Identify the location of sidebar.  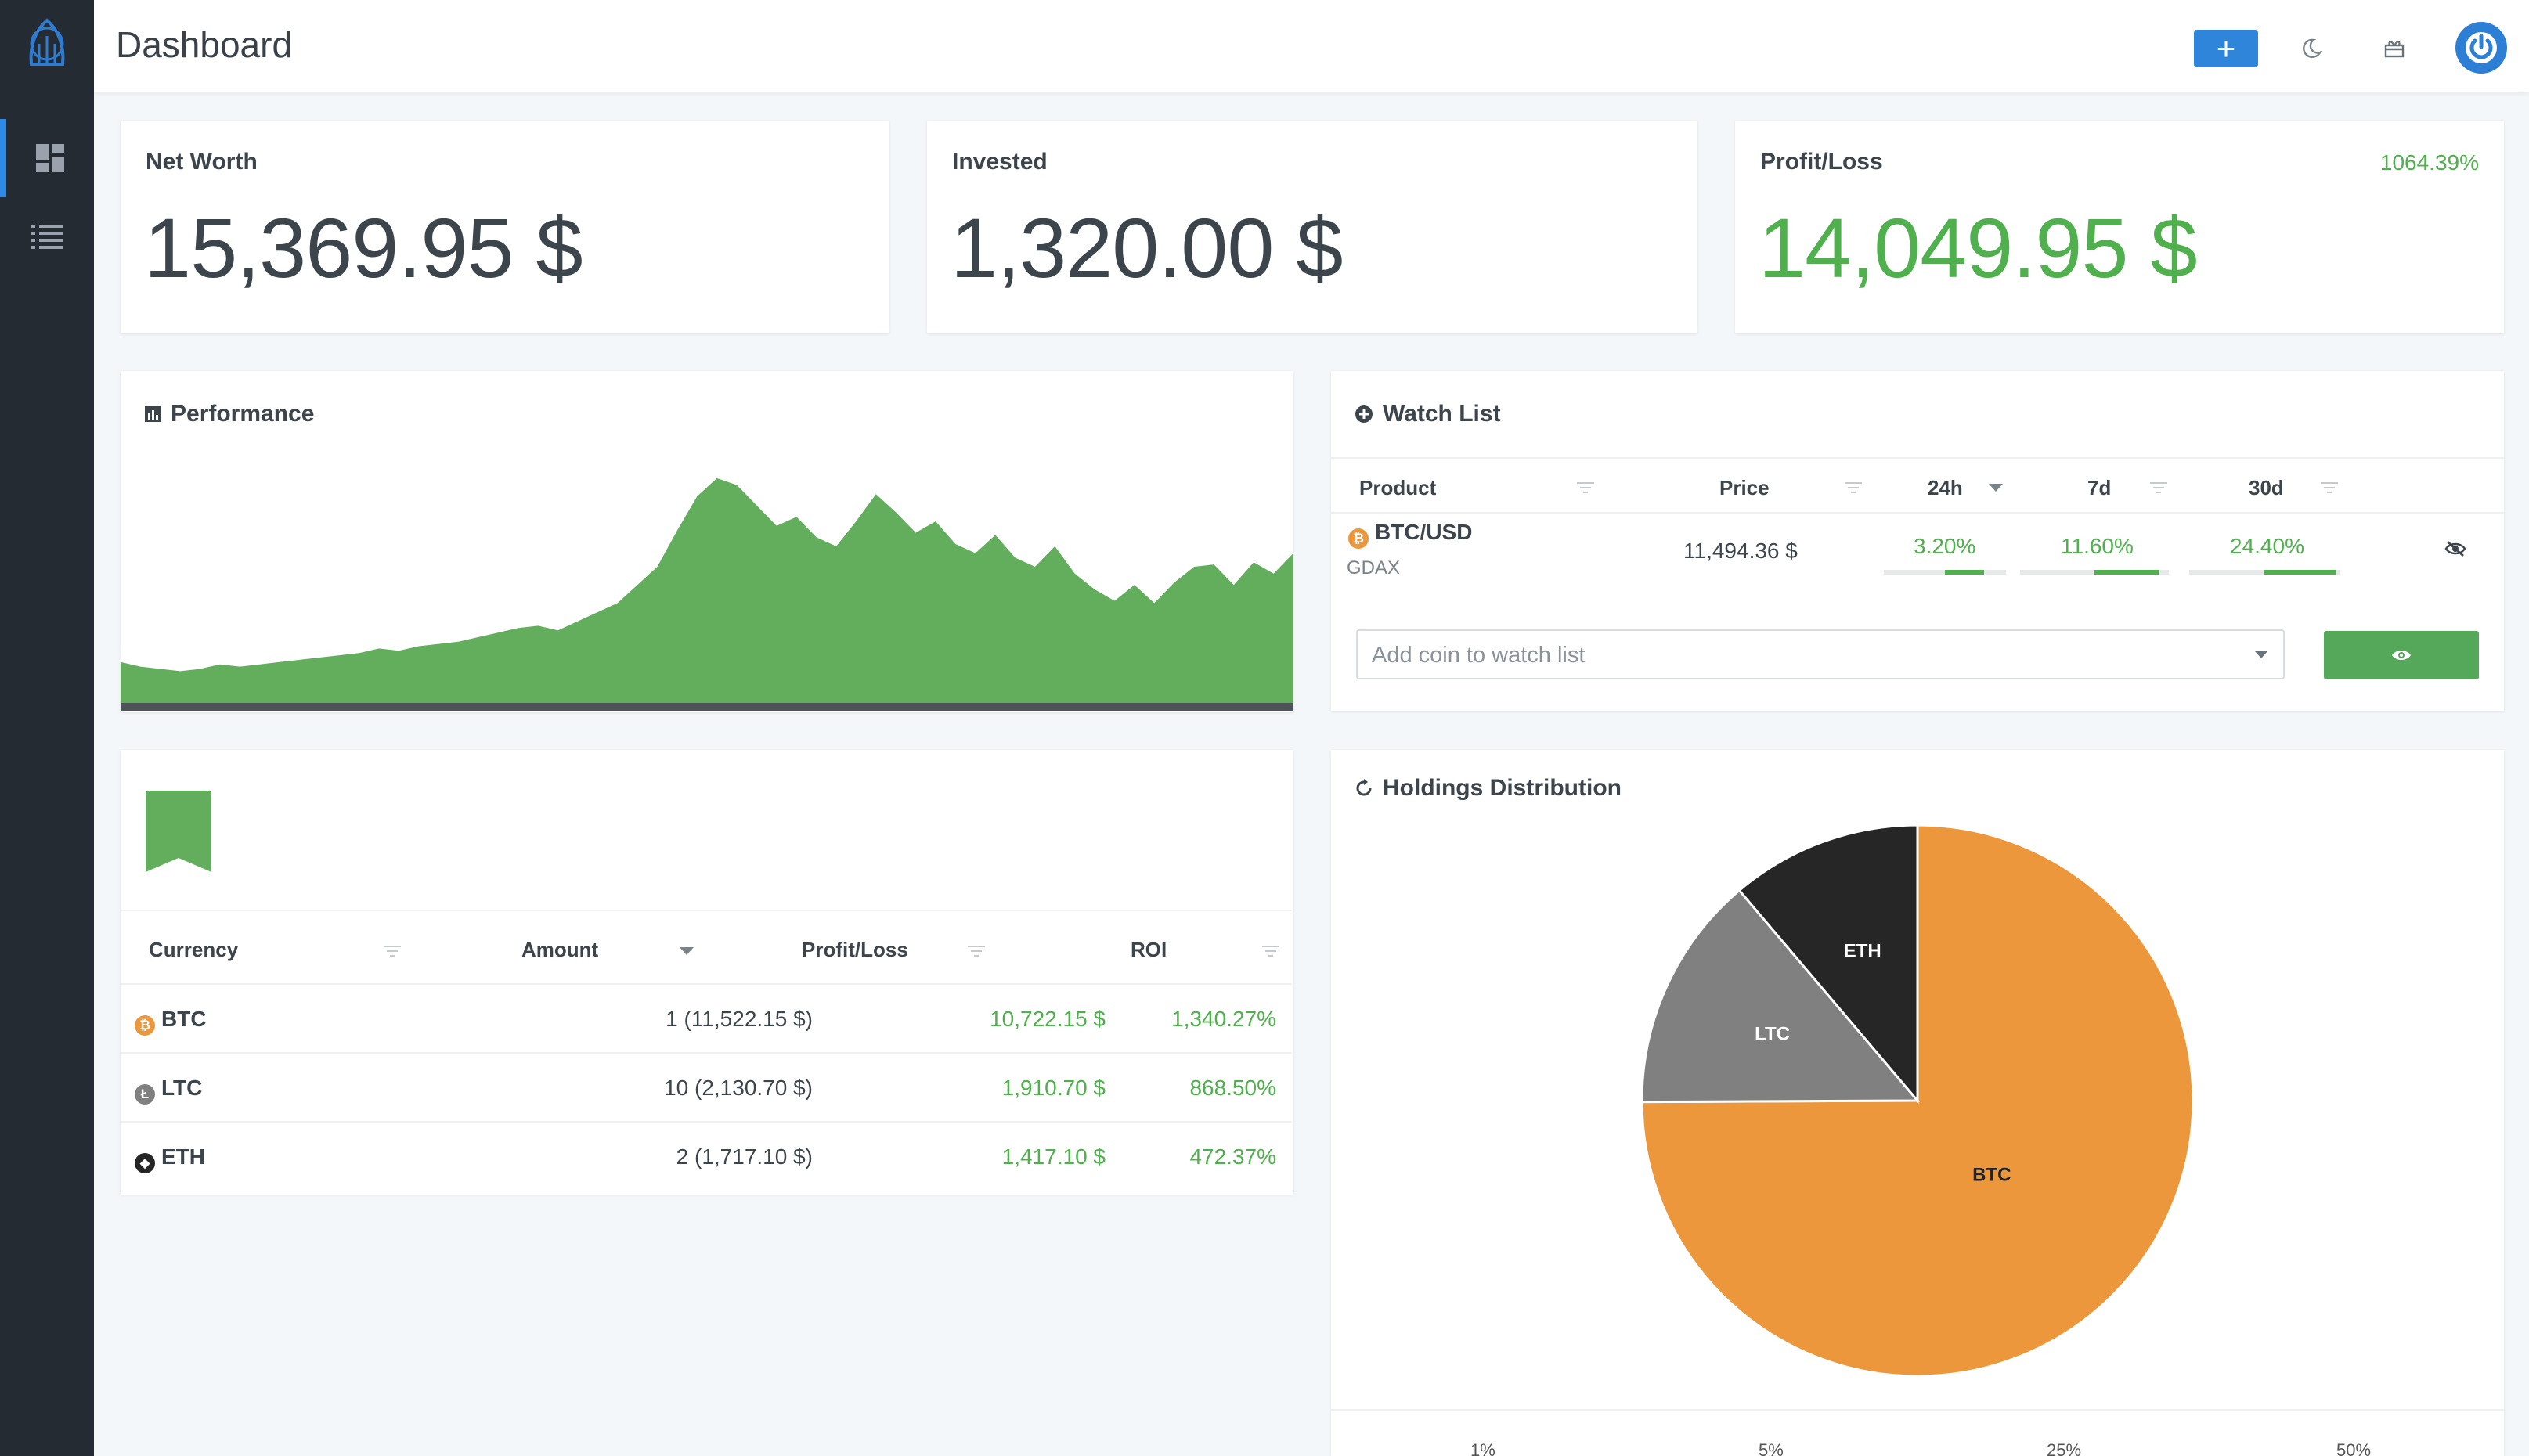
(47, 728).